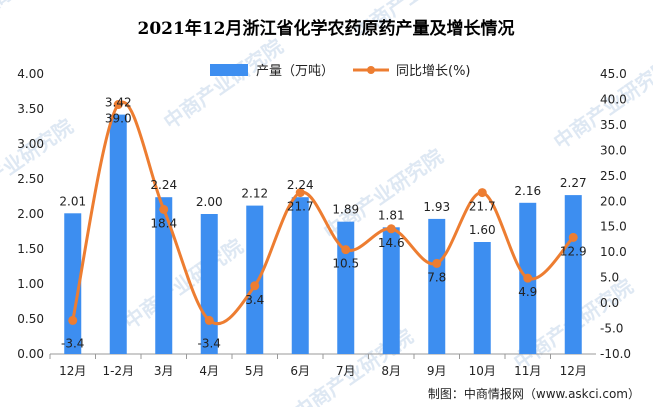 This screenshot has height=407, width=653. Describe the element at coordinates (254, 300) in the screenshot. I see `growth-value-label: 3.4` at that location.